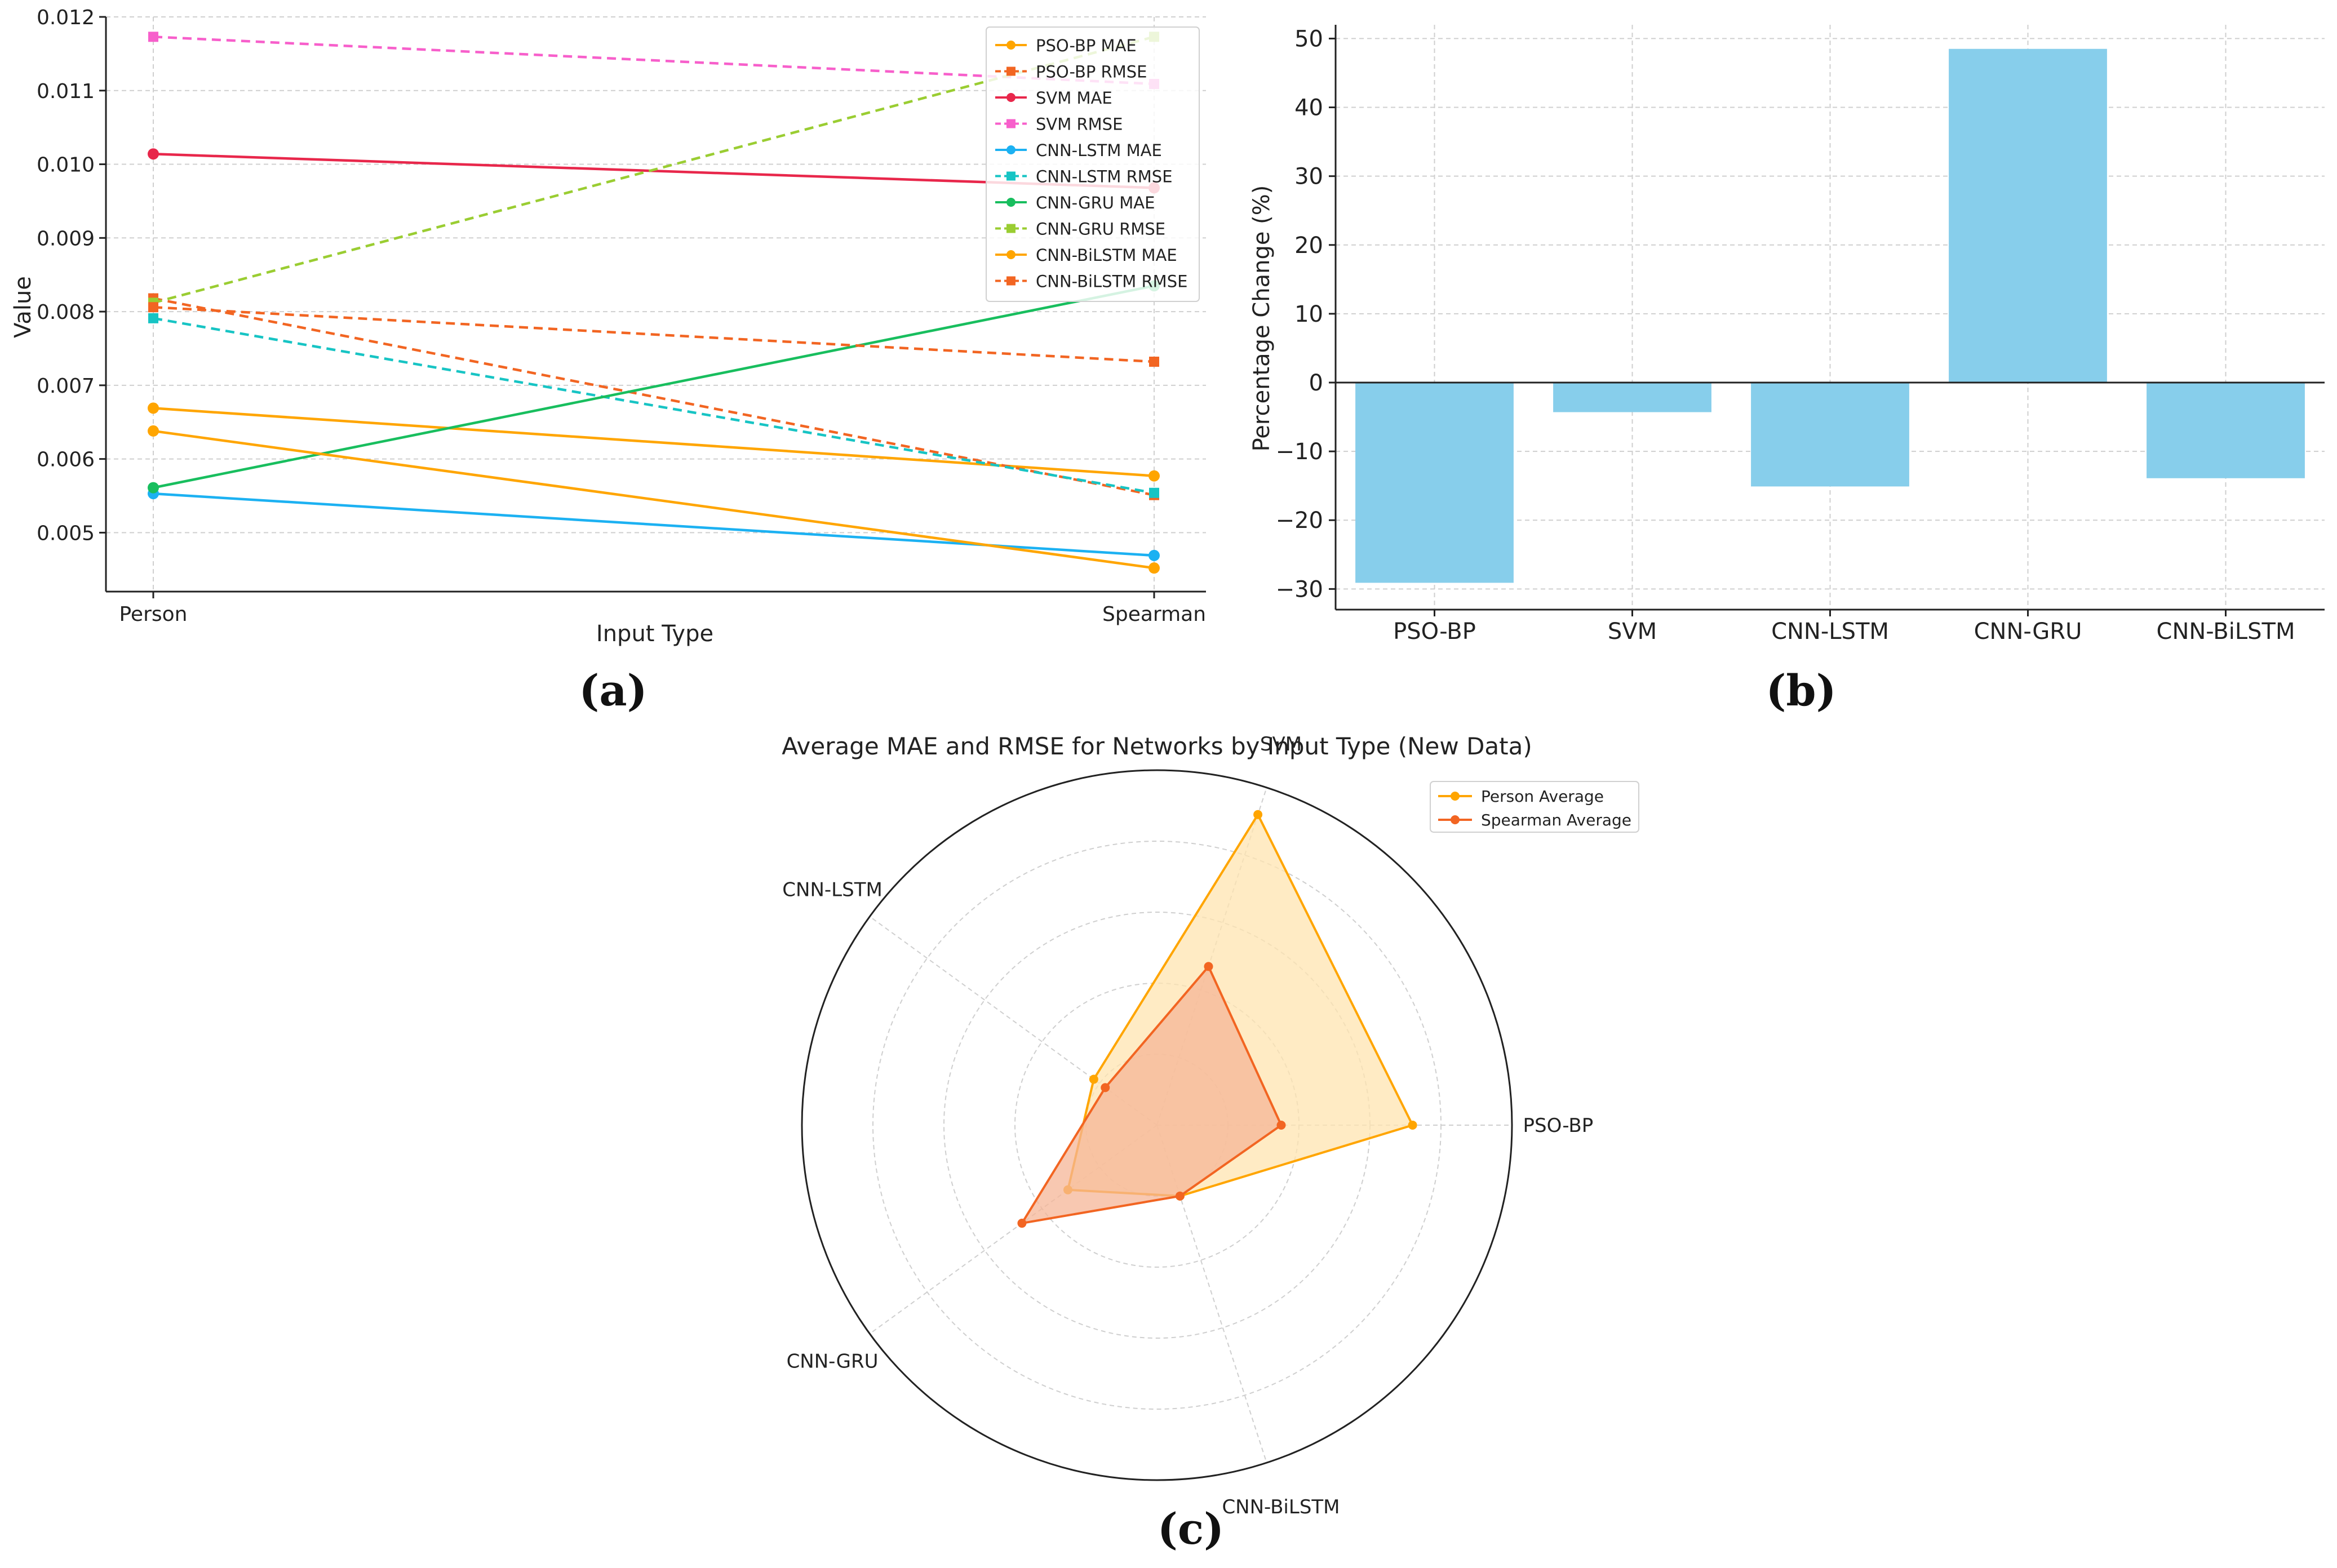 The height and width of the screenshot is (1568, 2337). I want to click on legend-entry: Spearman Average, so click(1534, 820).